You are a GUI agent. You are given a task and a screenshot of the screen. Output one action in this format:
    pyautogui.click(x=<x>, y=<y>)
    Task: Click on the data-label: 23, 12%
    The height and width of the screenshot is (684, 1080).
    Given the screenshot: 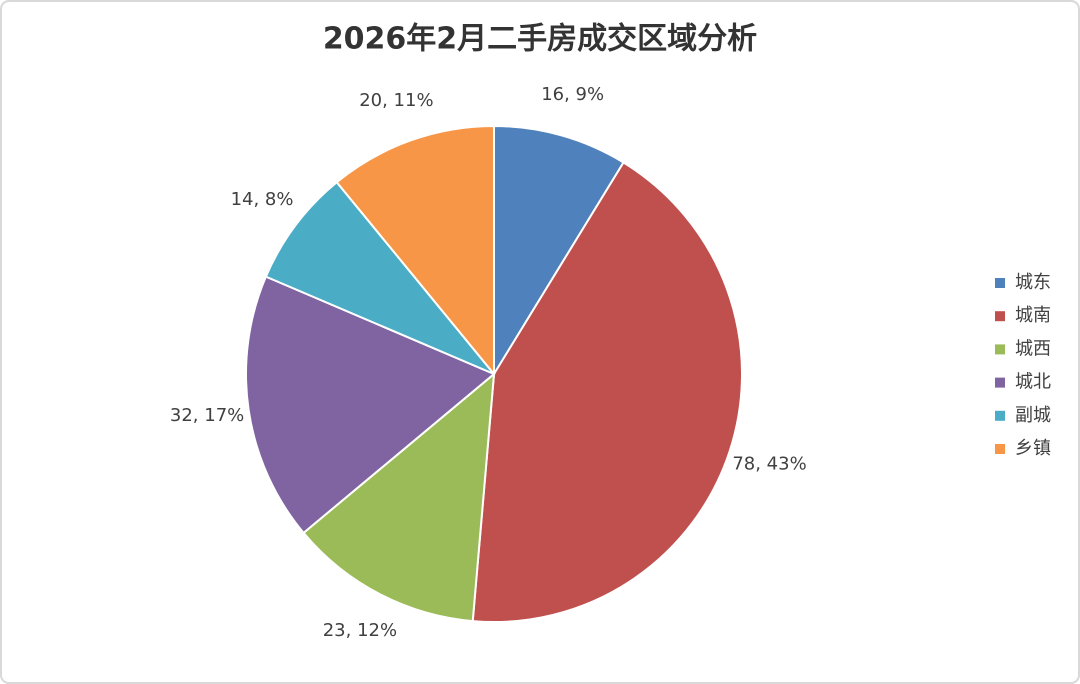 What is the action you would take?
    pyautogui.click(x=360, y=630)
    